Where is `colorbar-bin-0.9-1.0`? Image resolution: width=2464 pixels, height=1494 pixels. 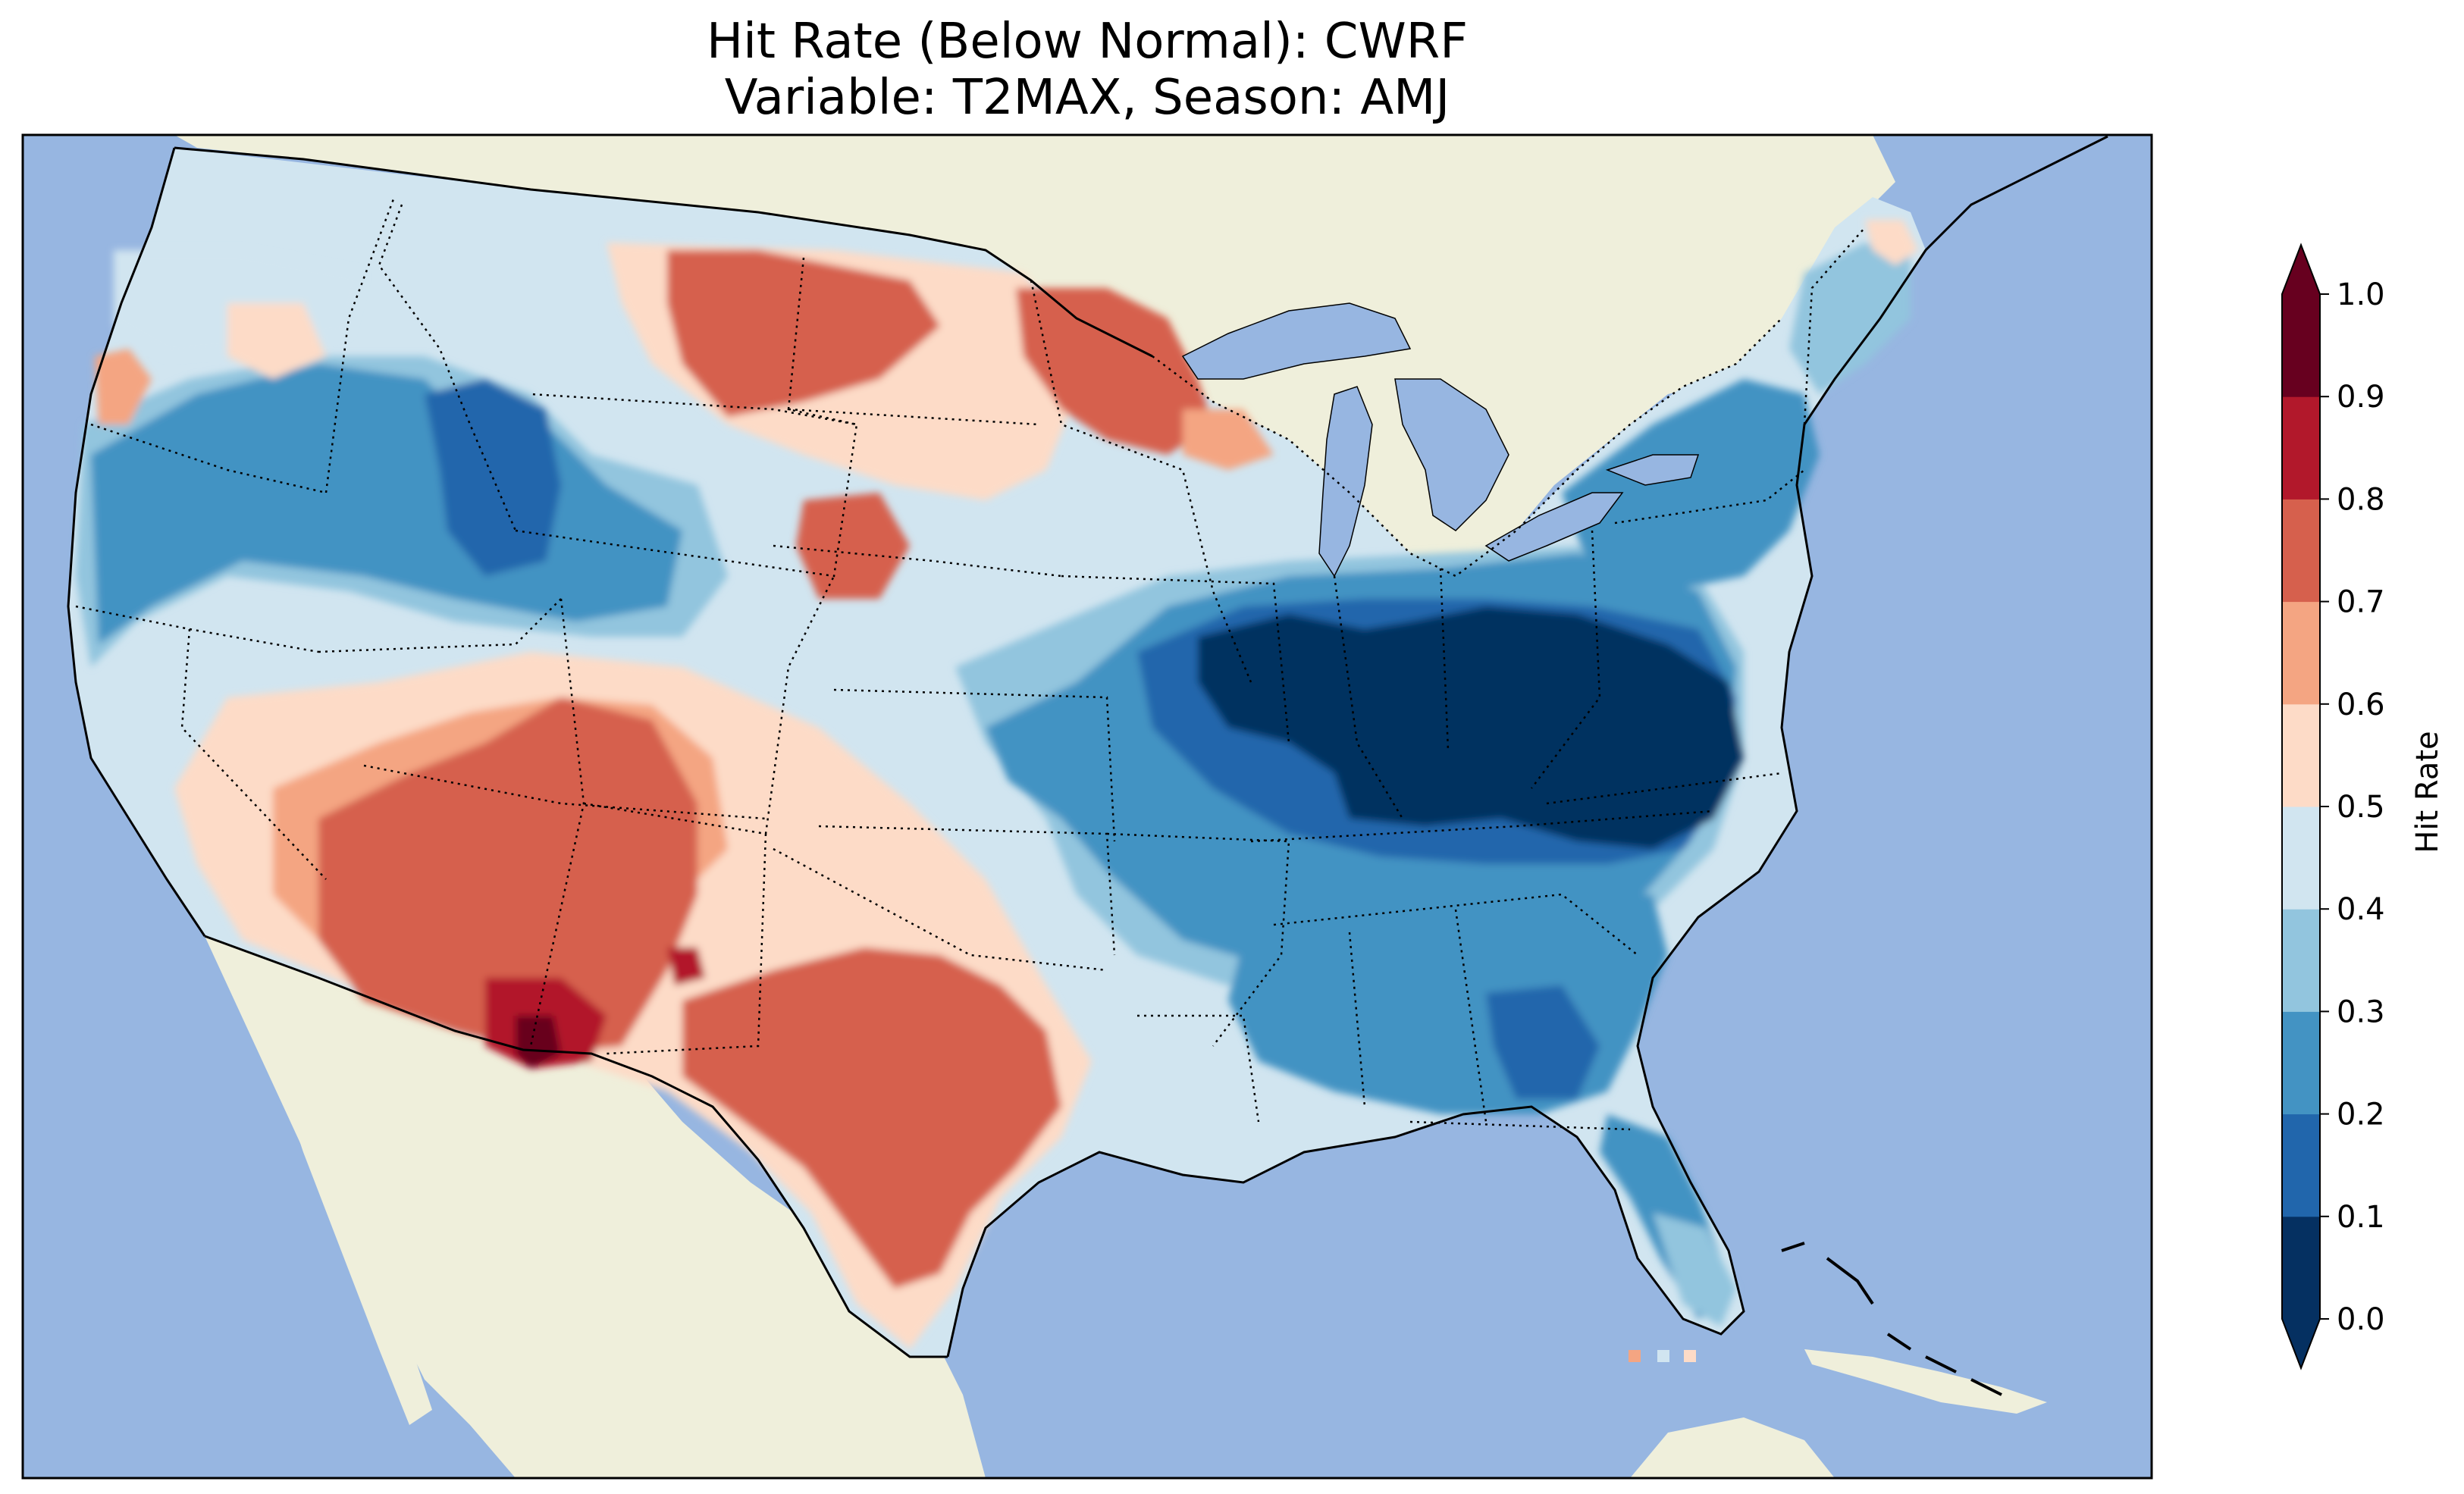
colorbar-bin-0.9-1.0 is located at coordinates (2301, 345).